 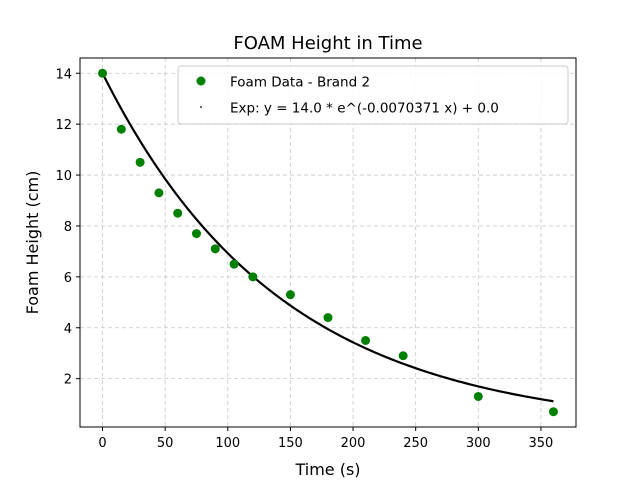 What do you see at coordinates (364, 109) in the screenshot?
I see `legend-label-fit: Exp: y = 14.0 * e^(-0.0070371 x) + 0.0` at bounding box center [364, 109].